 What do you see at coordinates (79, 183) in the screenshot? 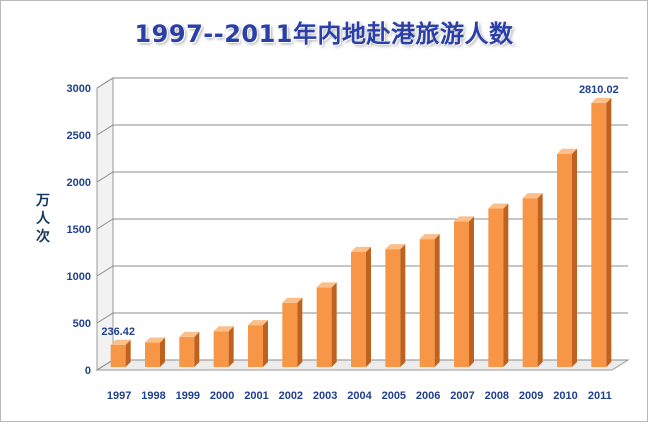
I see `y-tick-label: 2000` at bounding box center [79, 183].